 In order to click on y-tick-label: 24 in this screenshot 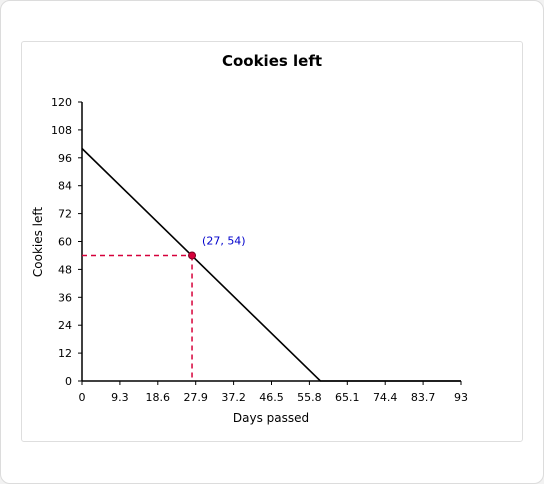, I will do `click(65, 325)`.